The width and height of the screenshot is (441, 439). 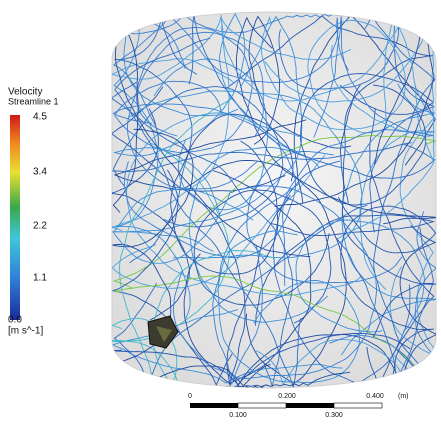 What do you see at coordinates (375, 396) in the screenshot?
I see `scale-label: 0.400` at bounding box center [375, 396].